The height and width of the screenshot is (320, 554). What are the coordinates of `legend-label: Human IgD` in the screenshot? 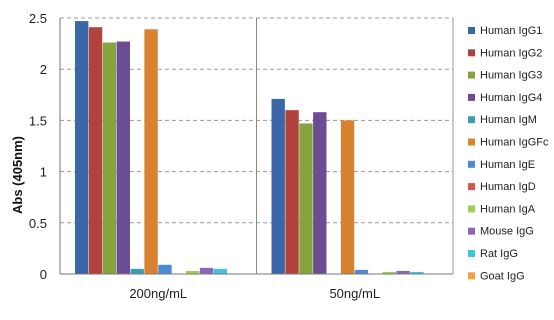 It's located at (508, 187).